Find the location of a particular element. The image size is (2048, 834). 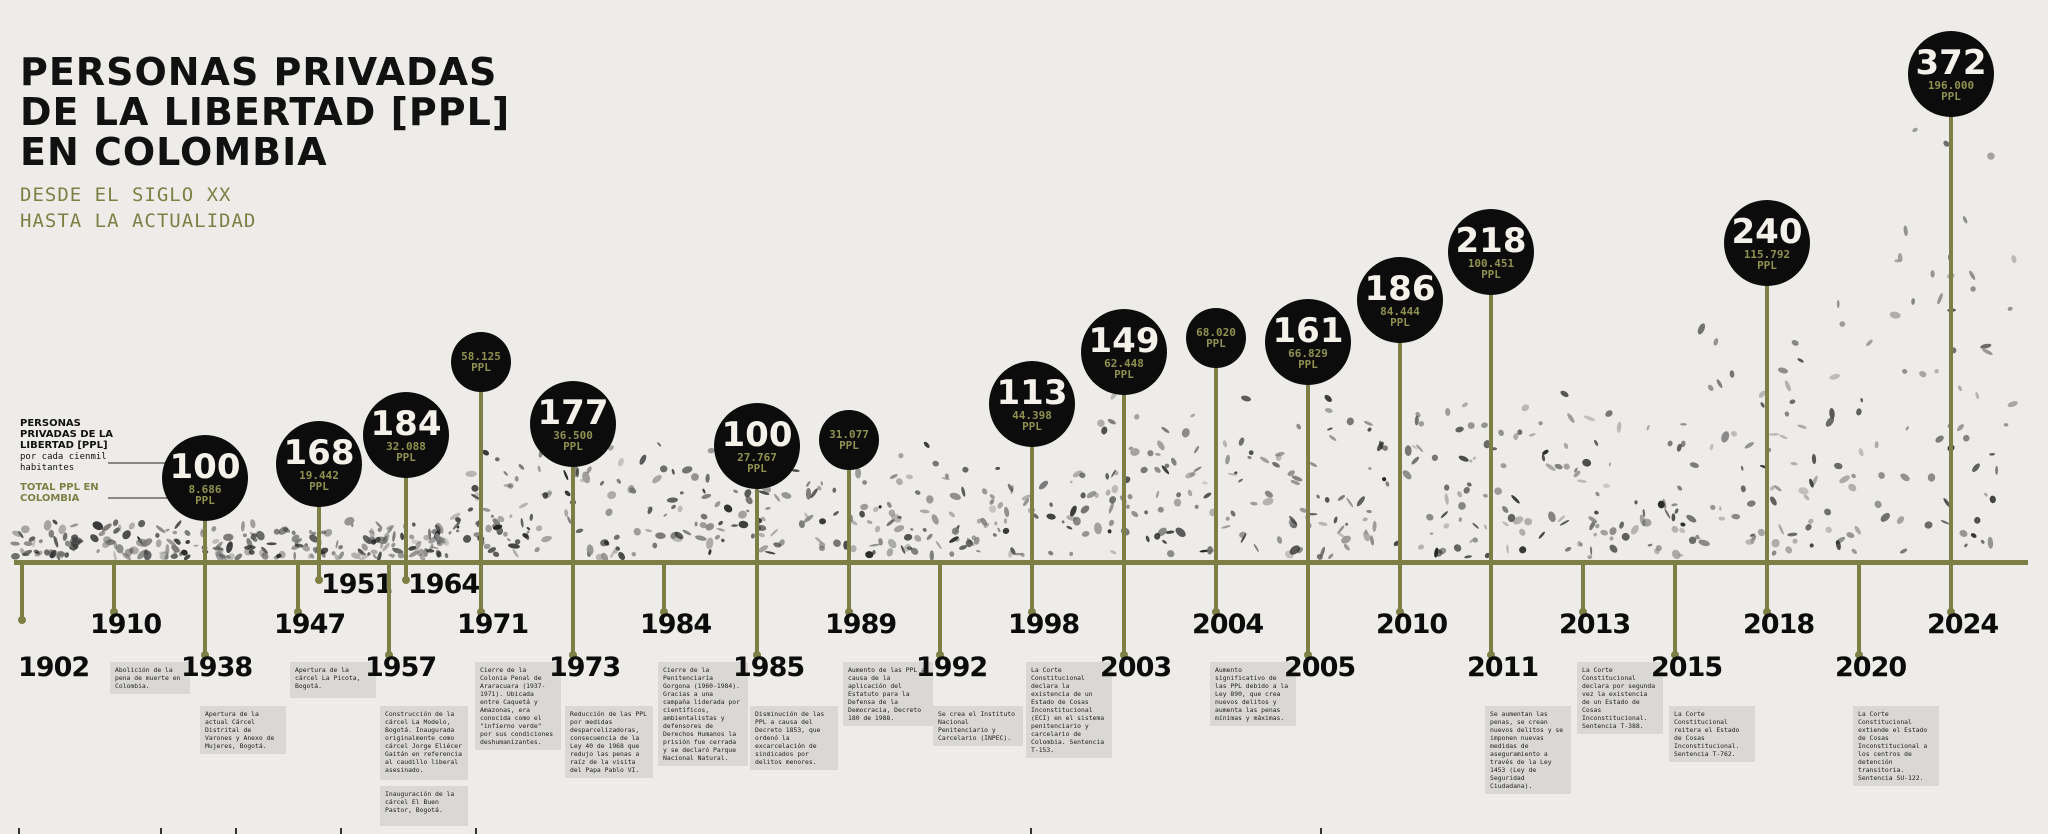

bubble-total-2018: 115.792 is located at coordinates (1767, 254).